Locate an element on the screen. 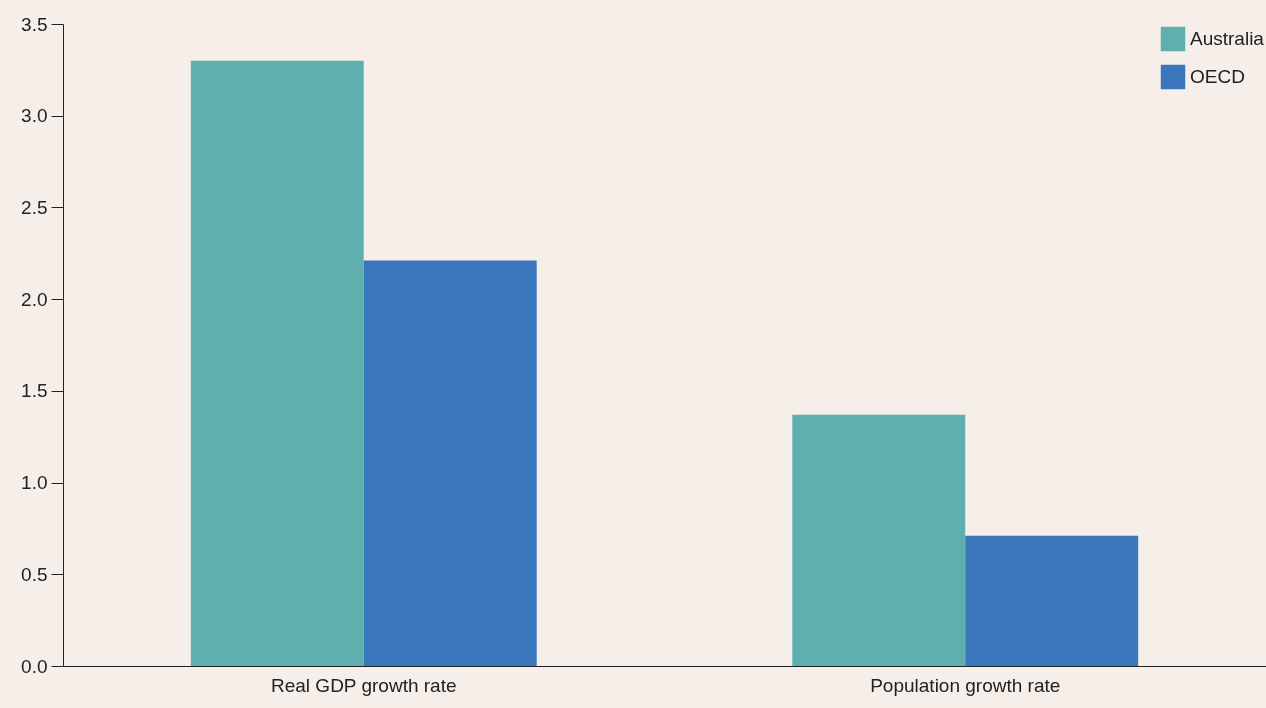 The height and width of the screenshot is (708, 1266). y-tick-label: 2.0 is located at coordinates (34, 299).